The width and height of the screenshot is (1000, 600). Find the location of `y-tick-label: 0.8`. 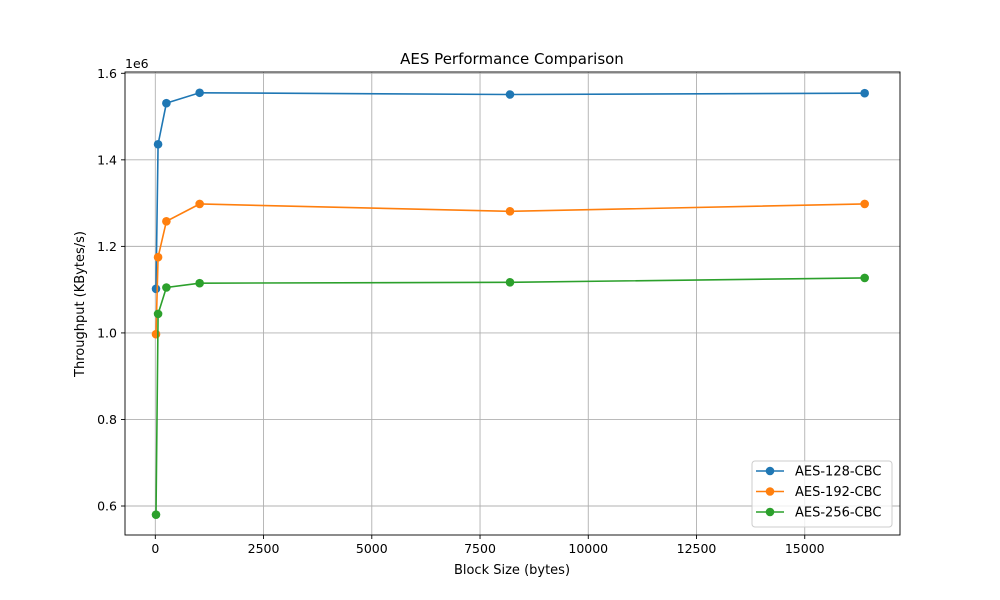

y-tick-label: 0.8 is located at coordinates (107, 419).